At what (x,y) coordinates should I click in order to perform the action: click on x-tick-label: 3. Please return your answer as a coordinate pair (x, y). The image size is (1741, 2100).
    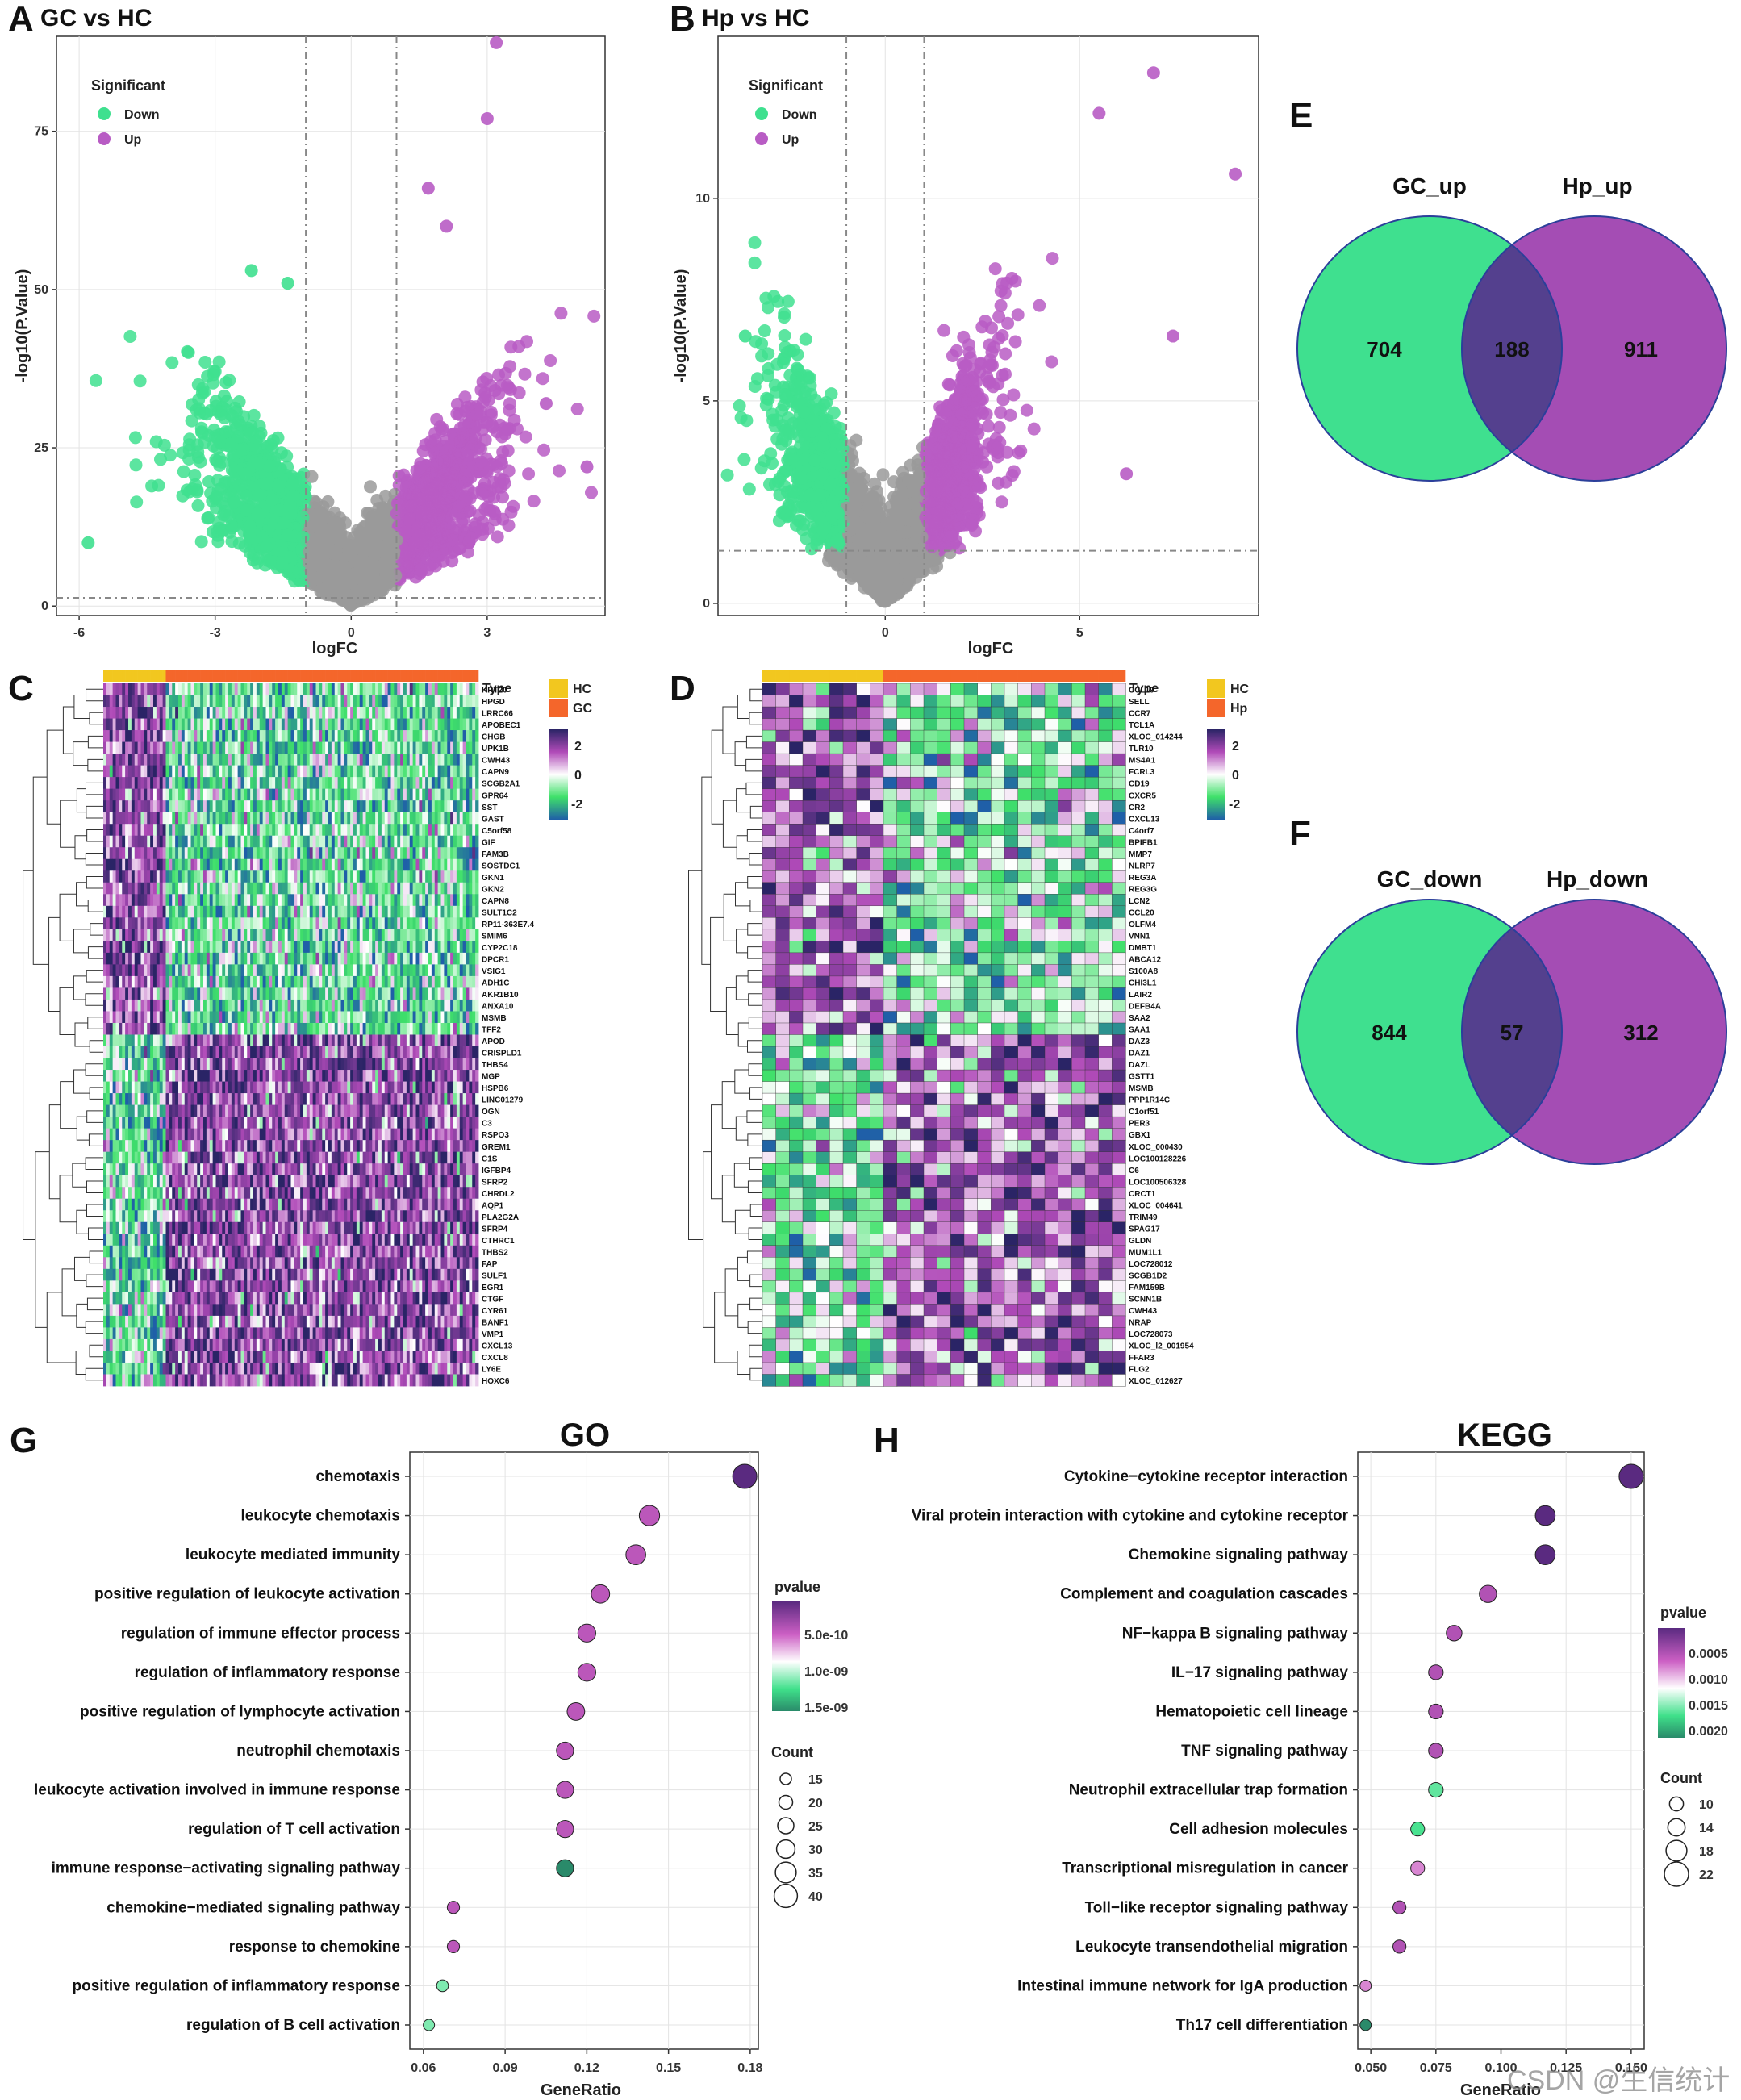
    Looking at the image, I should click on (487, 633).